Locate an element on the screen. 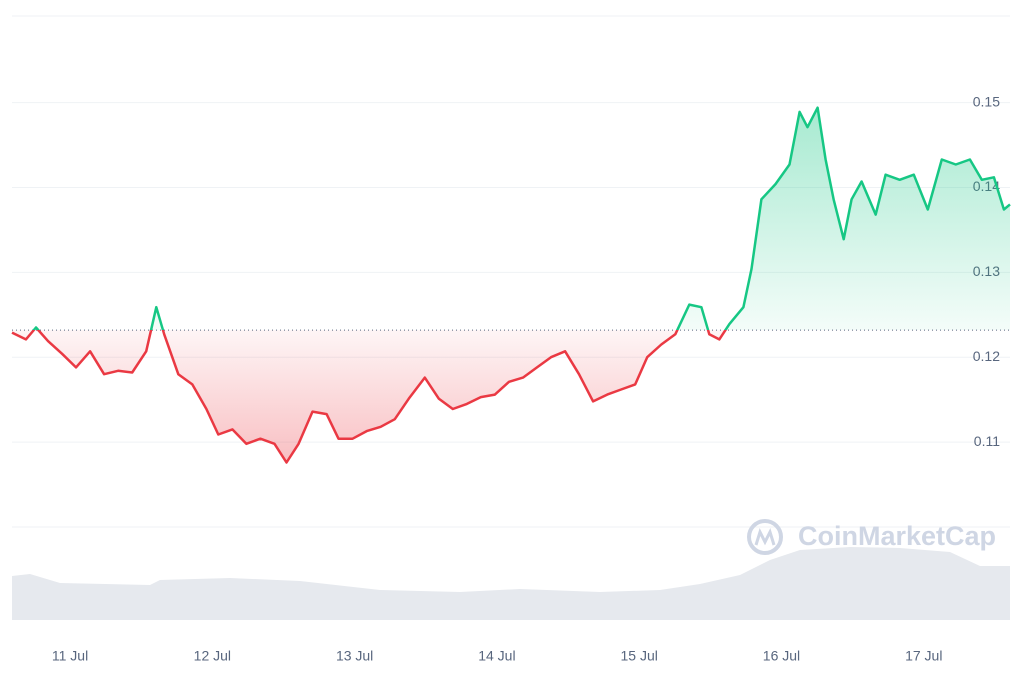 The width and height of the screenshot is (1024, 683). watermark-logo-mark is located at coordinates (765, 536).